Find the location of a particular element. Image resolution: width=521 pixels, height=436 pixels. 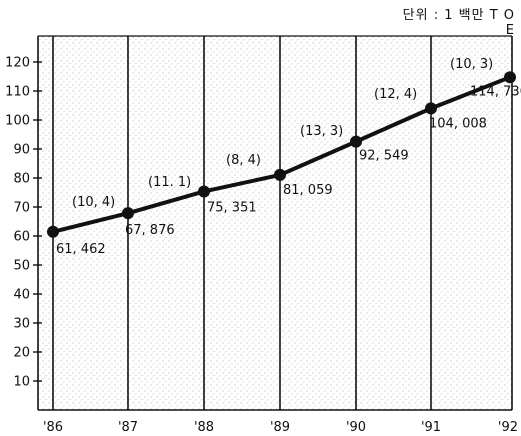

y-tick-label: 90 is located at coordinates (21, 150).